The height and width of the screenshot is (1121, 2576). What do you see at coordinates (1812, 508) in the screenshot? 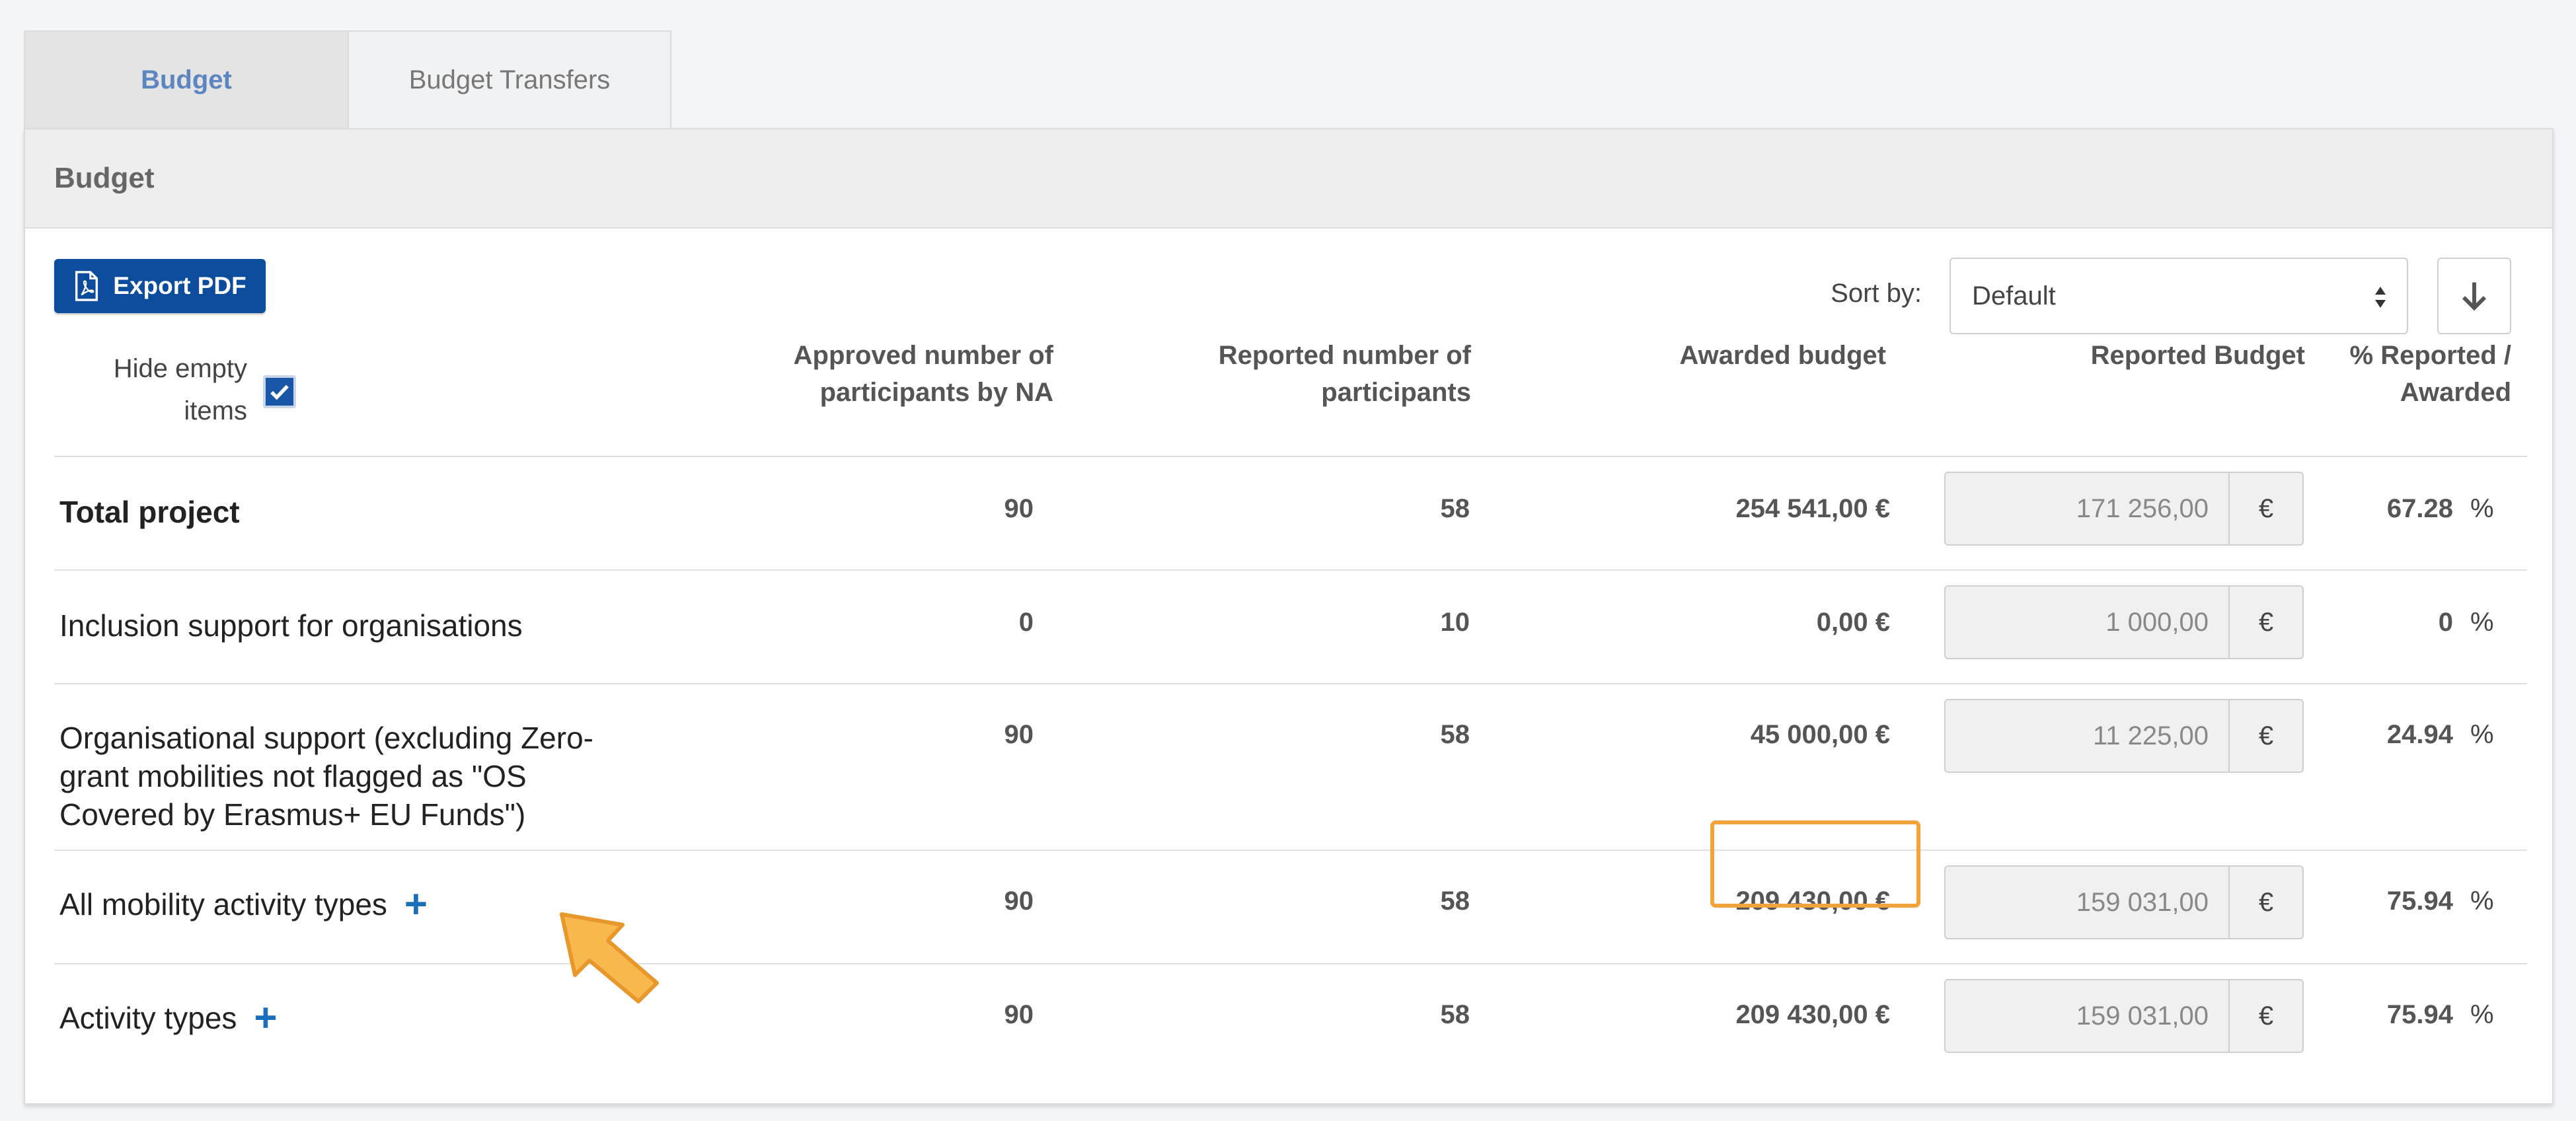
I see `awarded-value: 254 541,00 €` at bounding box center [1812, 508].